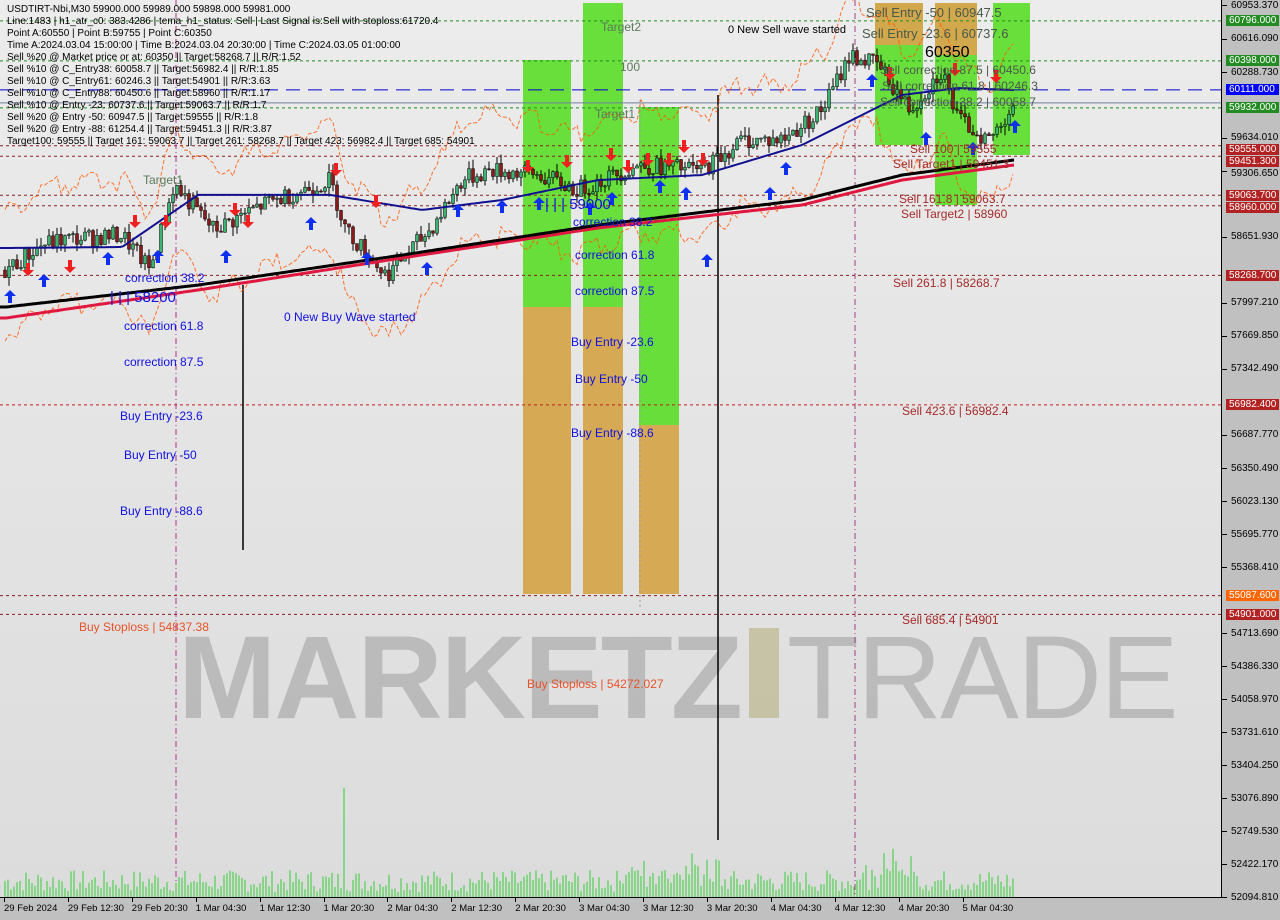  Describe the element at coordinates (1255, 39) in the screenshot. I see `price-tick-label: 60616.090` at that location.